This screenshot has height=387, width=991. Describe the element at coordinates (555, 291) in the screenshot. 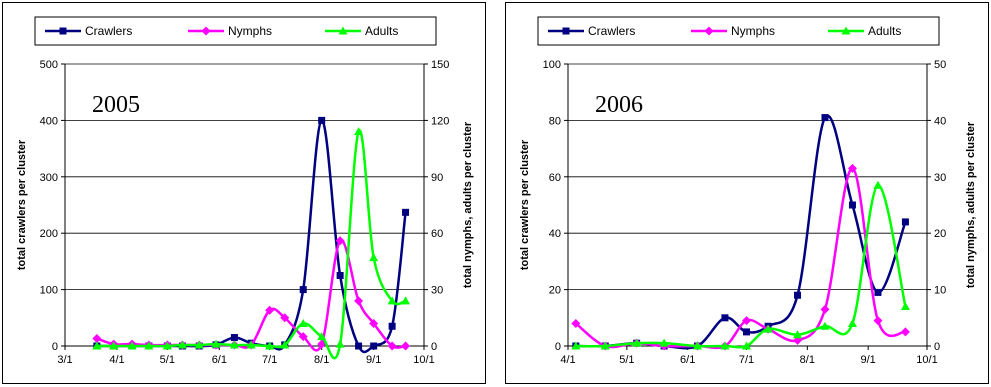

I see `y-left-tick-label-1: 20` at that location.